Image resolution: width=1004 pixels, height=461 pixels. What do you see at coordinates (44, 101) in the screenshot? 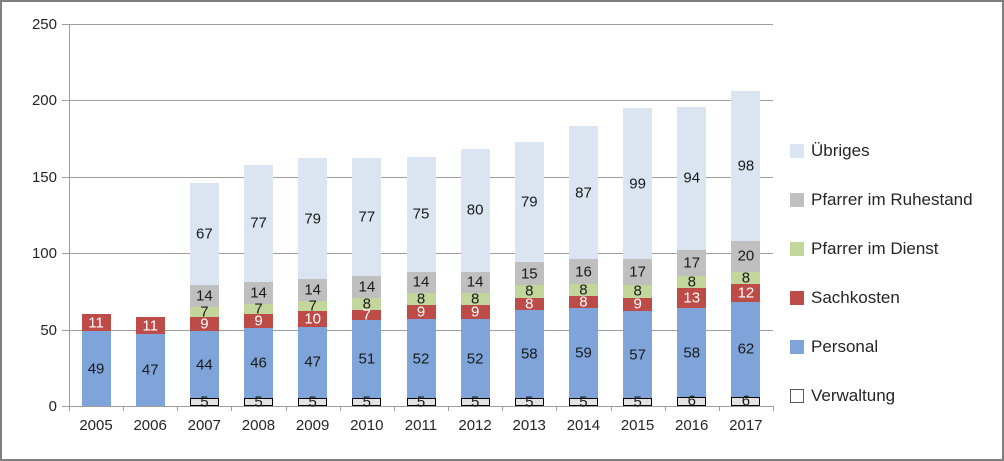
I see `y-axis-tick-label: 200` at bounding box center [44, 101].